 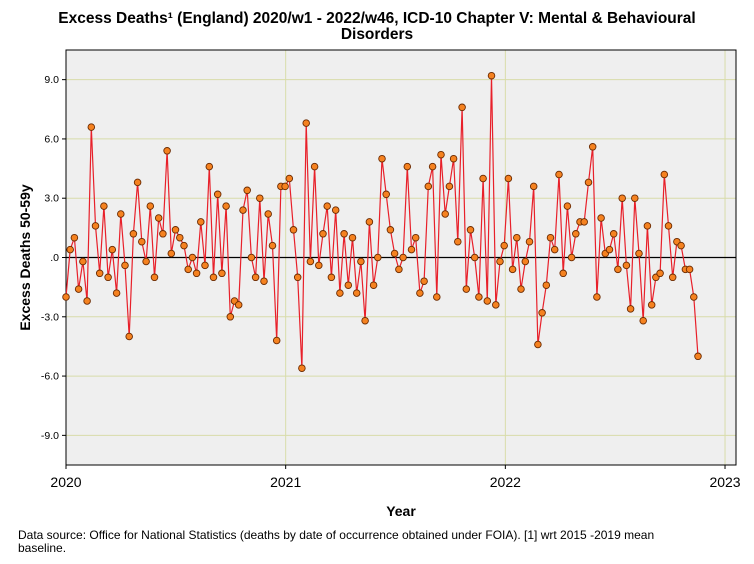 I want to click on y-tick-label: .0, so click(x=54, y=258).